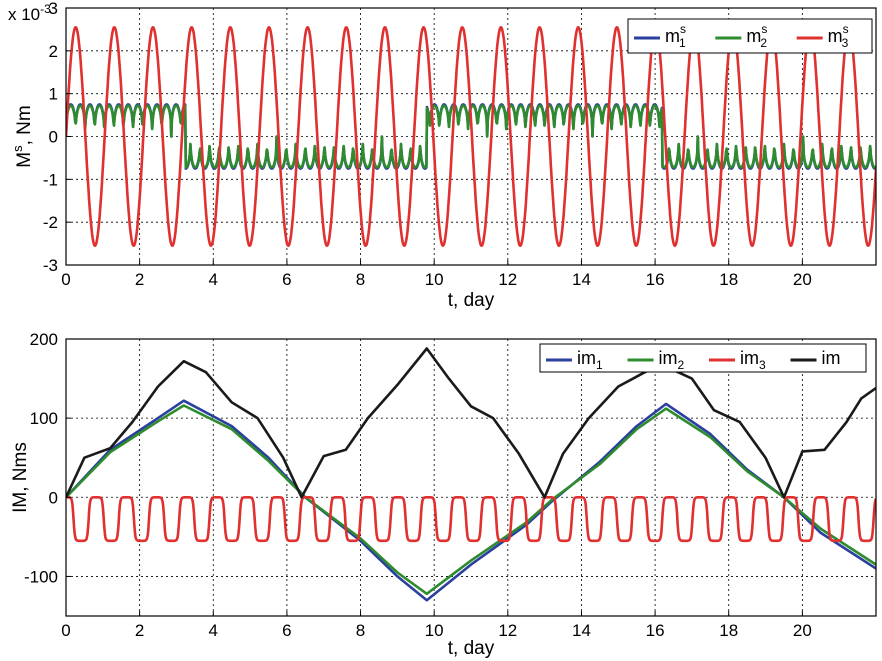  Describe the element at coordinates (471, 519) in the screenshot. I see `series-line-im3` at that location.